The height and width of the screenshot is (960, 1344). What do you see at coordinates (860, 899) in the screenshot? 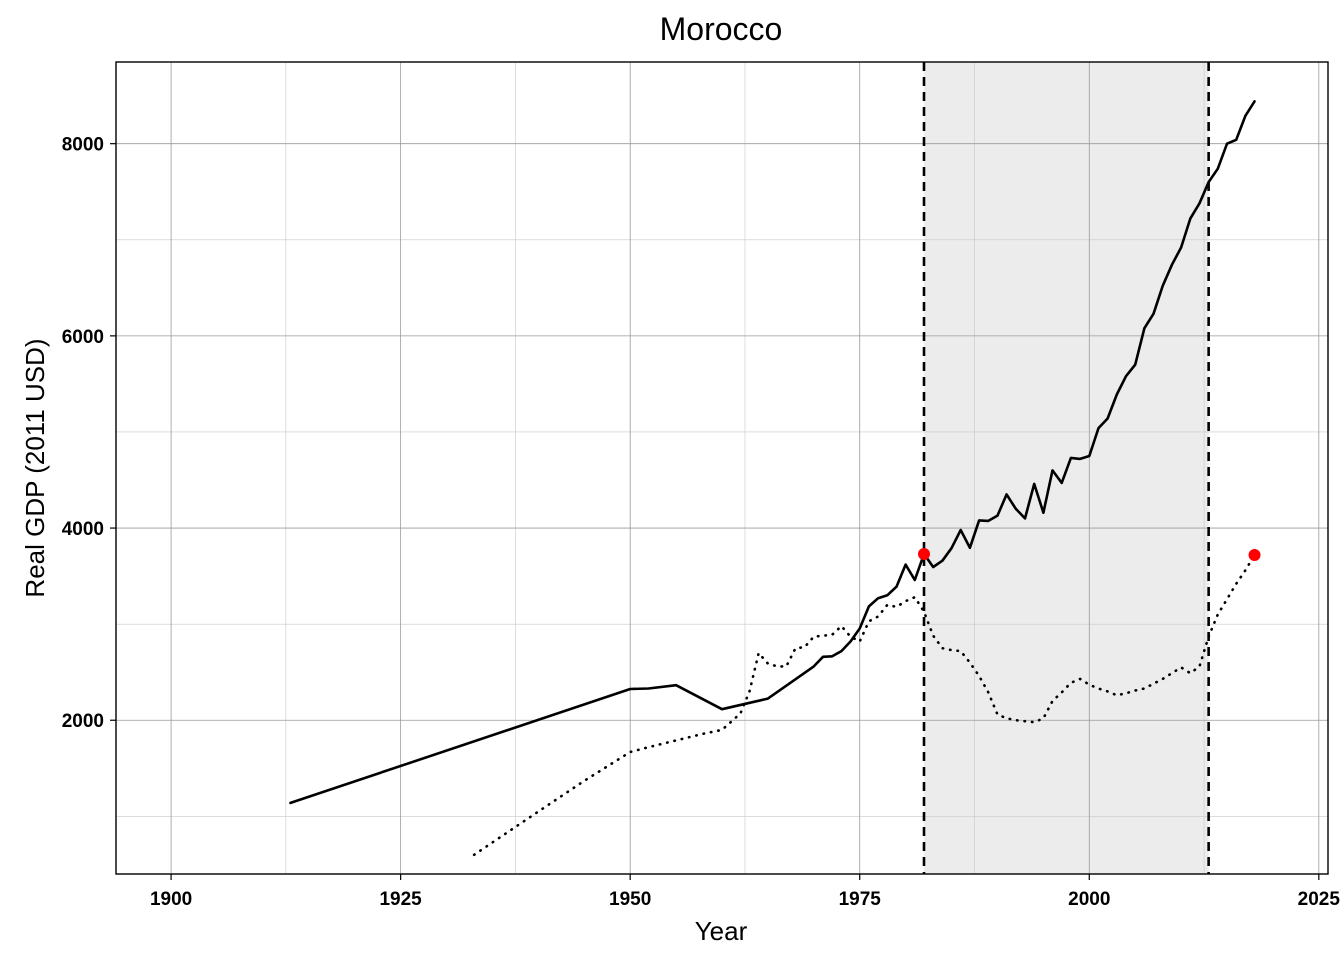
I see `x-tick-label: 1975` at bounding box center [860, 899].